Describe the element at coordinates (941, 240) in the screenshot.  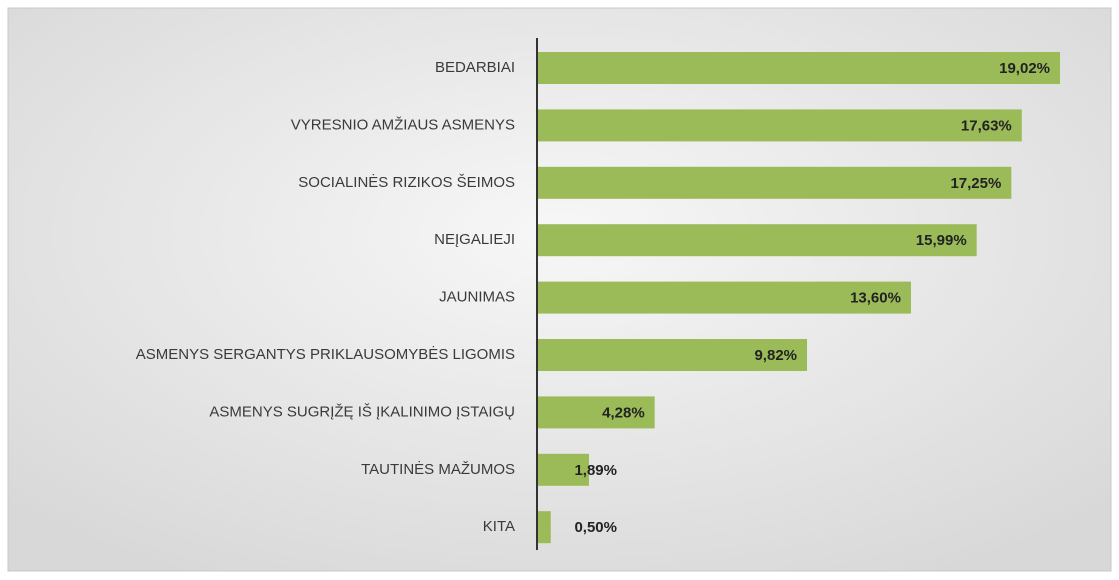
I see `data-label: 15,99%` at that location.